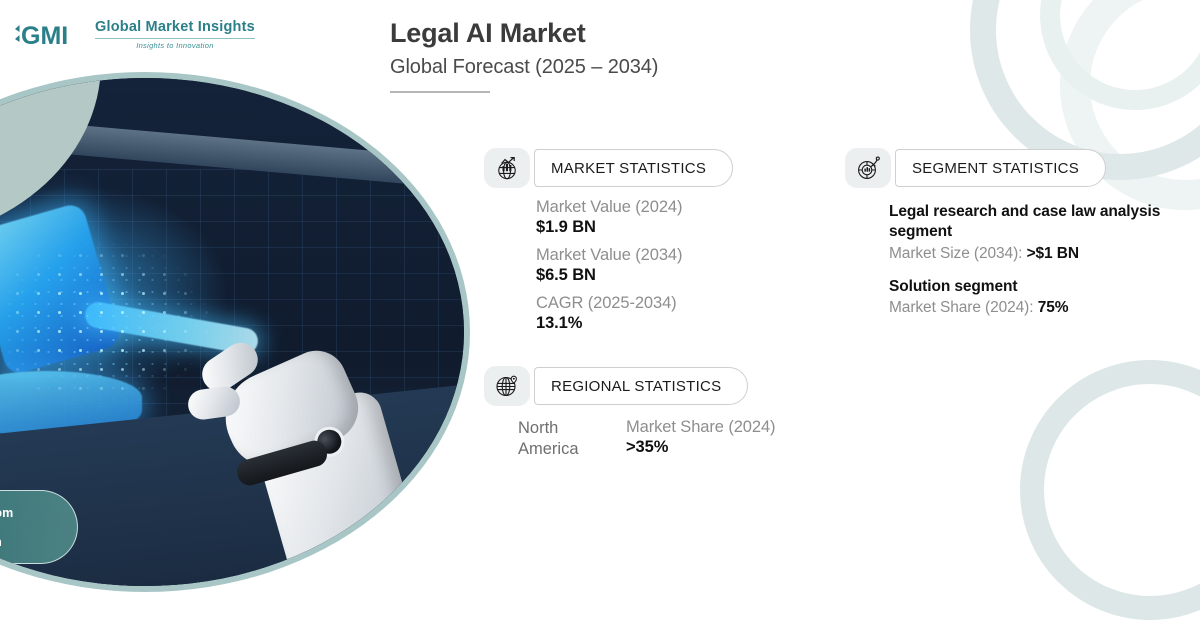  Describe the element at coordinates (175, 29) in the screenshot. I see `brand-name: Global Market Insights` at that location.